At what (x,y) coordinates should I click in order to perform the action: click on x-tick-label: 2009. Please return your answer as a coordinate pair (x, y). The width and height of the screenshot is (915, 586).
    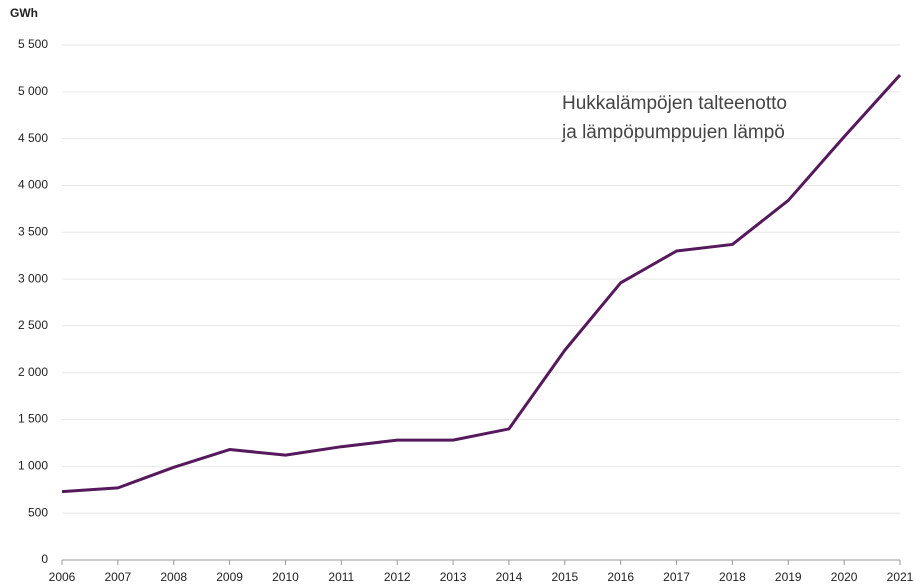
    Looking at the image, I should click on (229, 577).